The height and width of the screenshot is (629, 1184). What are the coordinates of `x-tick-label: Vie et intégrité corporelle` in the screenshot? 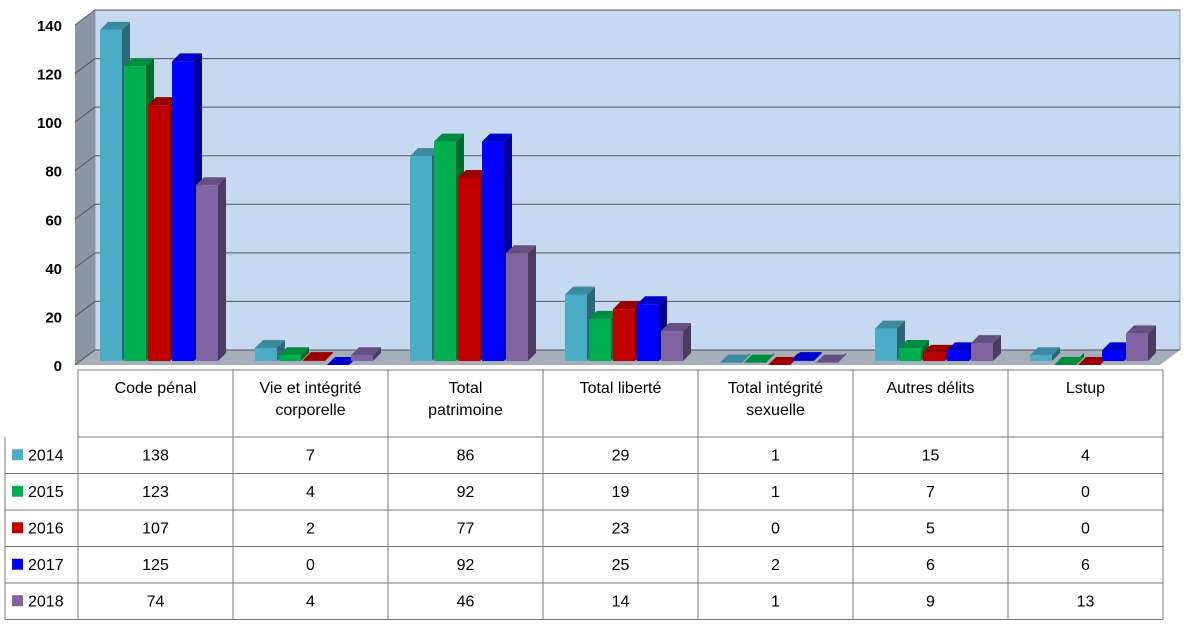 It's located at (310, 399).